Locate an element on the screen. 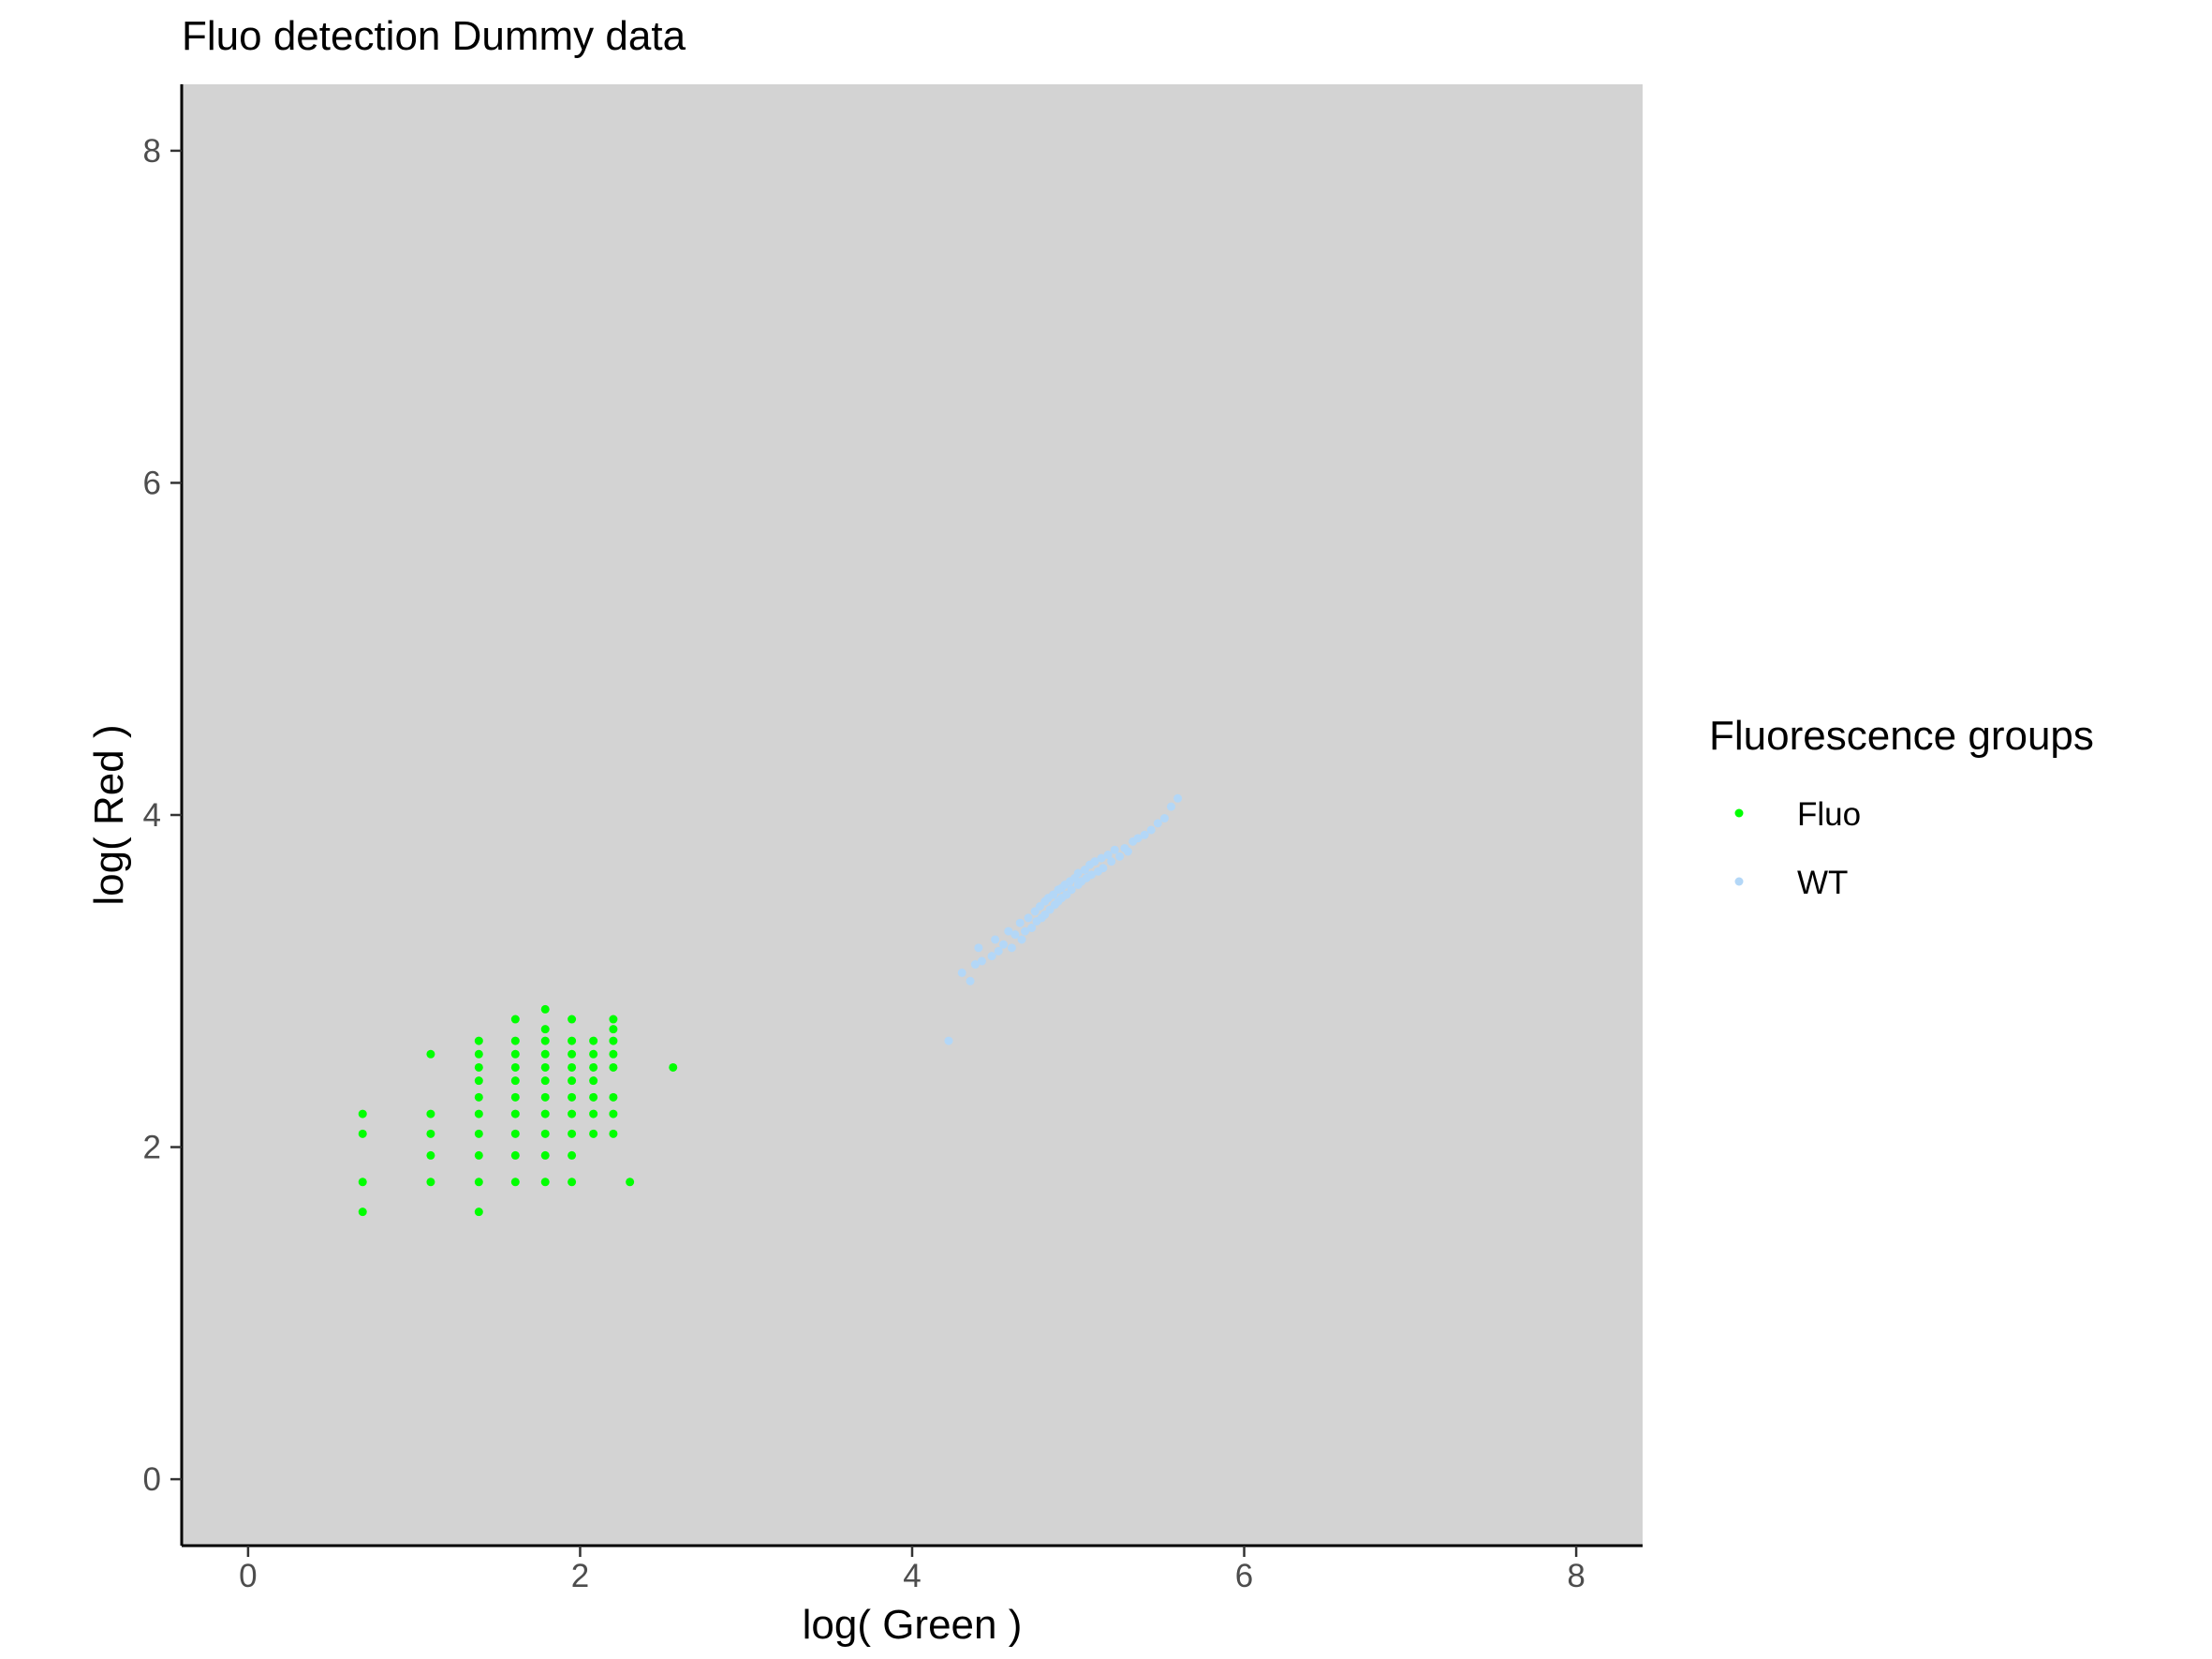 The height and width of the screenshot is (1659, 2212). data-points is located at coordinates (771, 1005).